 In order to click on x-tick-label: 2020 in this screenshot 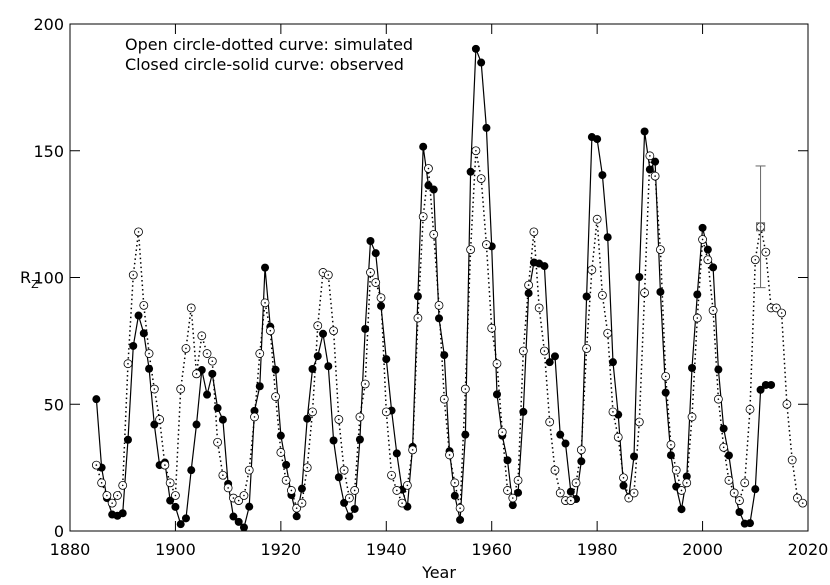, I will do `click(808, 549)`.